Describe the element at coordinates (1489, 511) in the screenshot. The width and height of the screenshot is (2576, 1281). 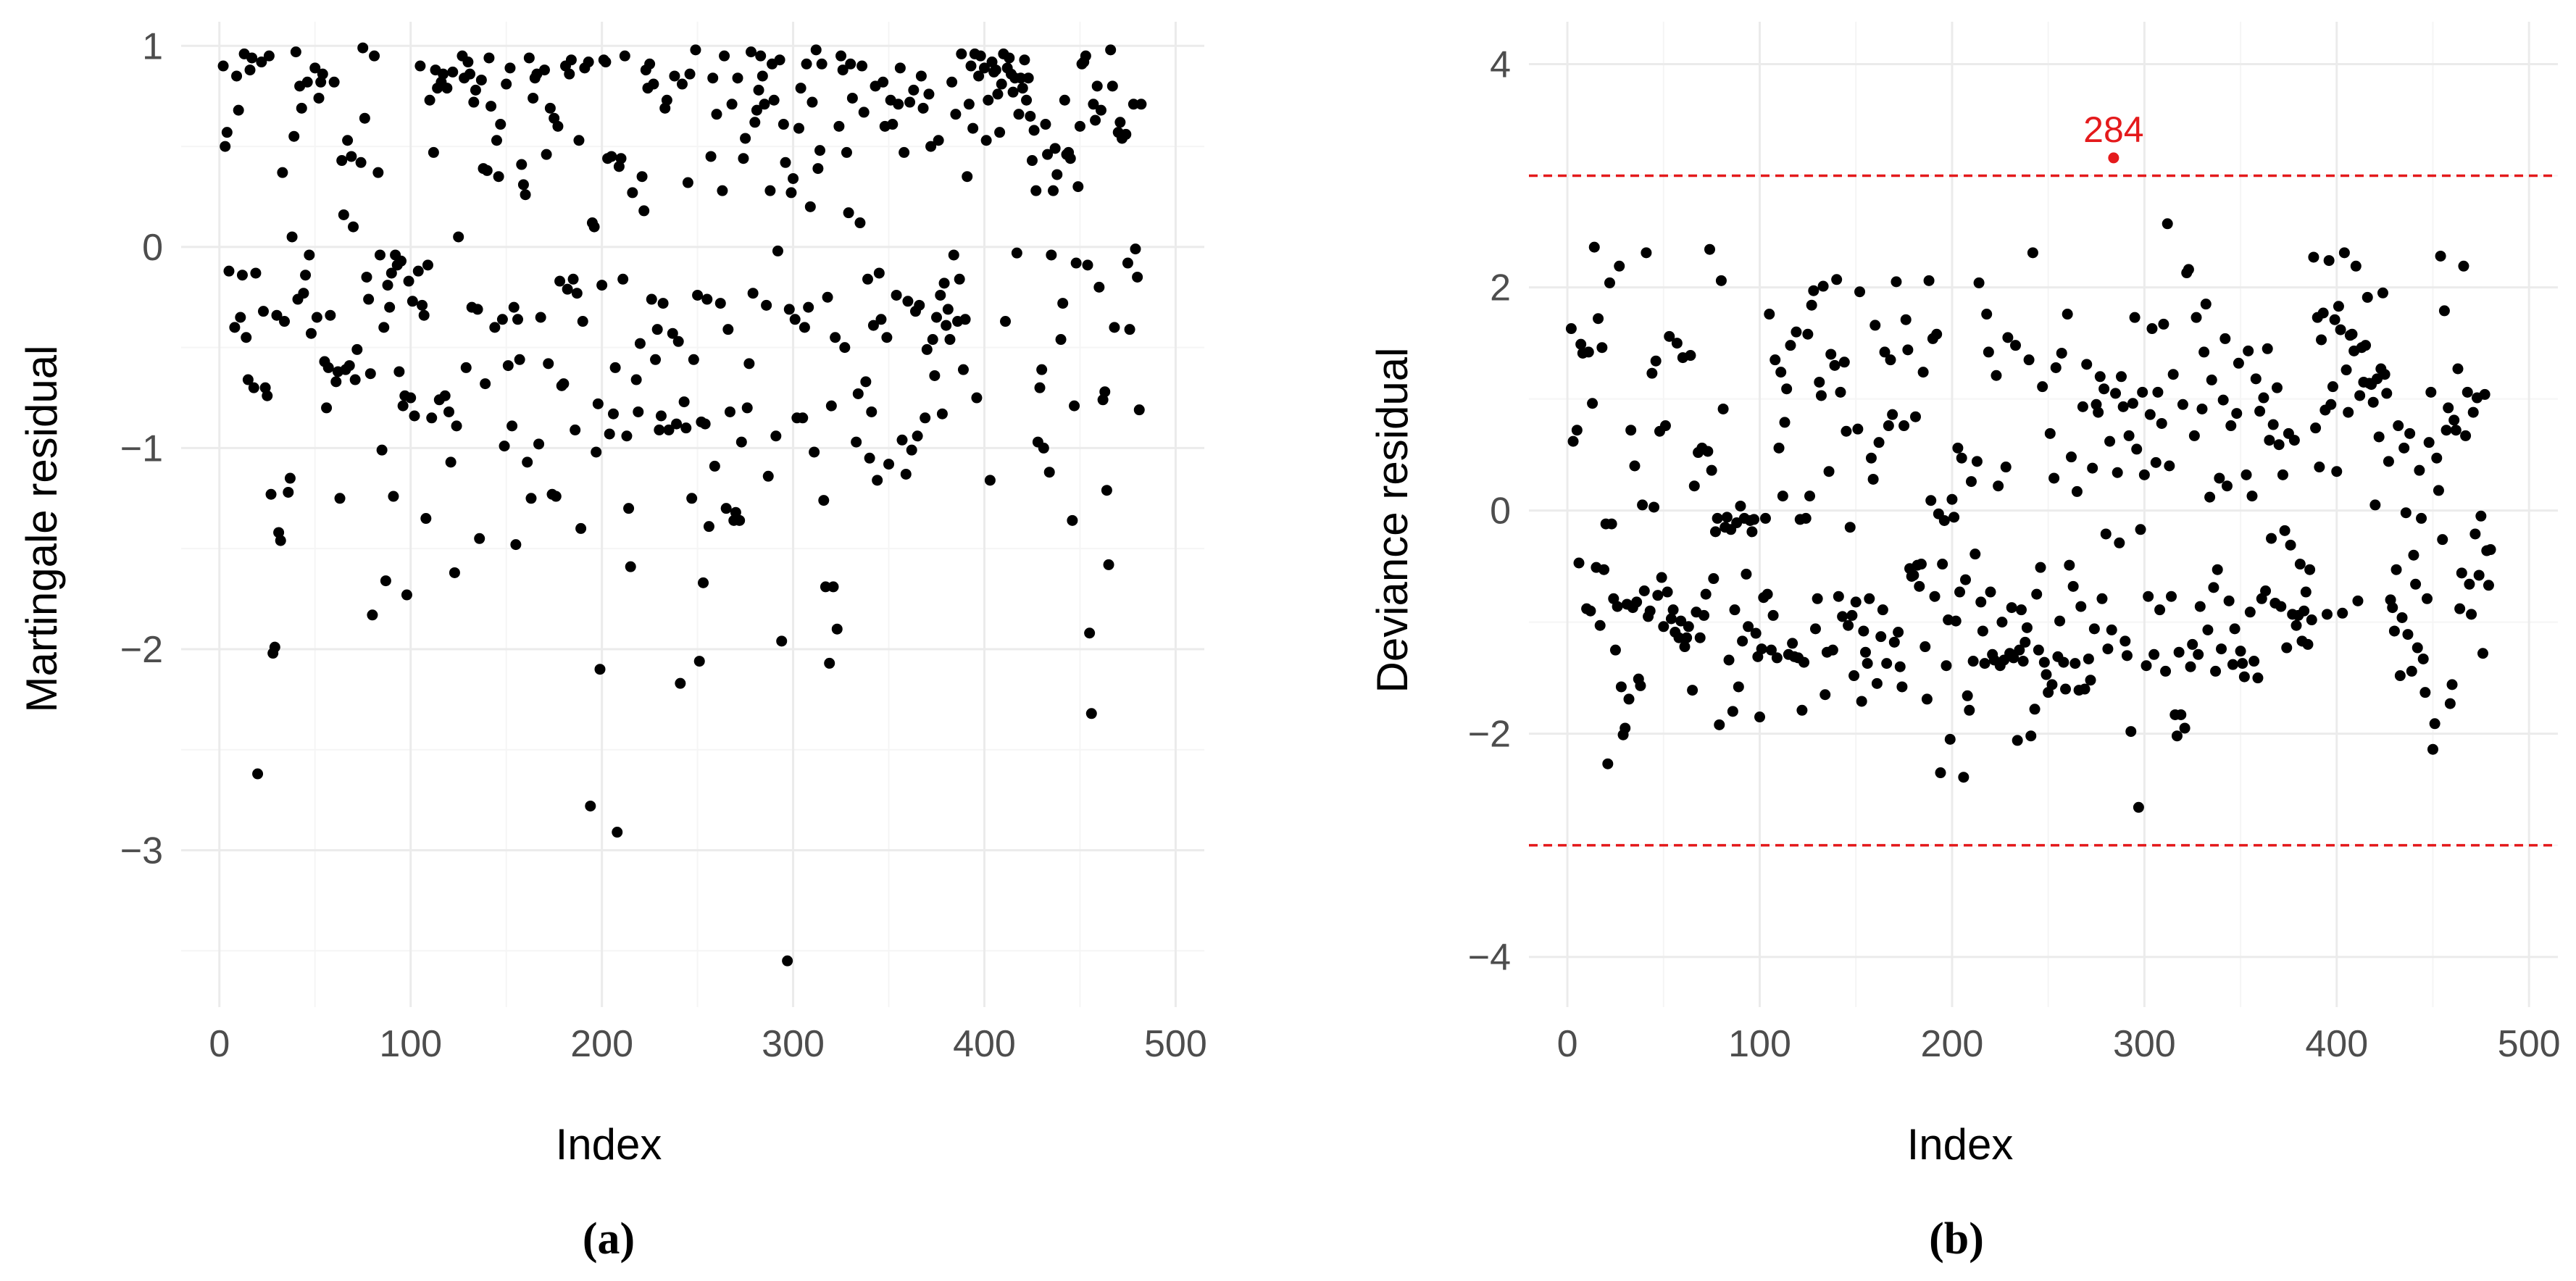
I see `y-tick-labels: −4 −2 0 2 4` at that location.